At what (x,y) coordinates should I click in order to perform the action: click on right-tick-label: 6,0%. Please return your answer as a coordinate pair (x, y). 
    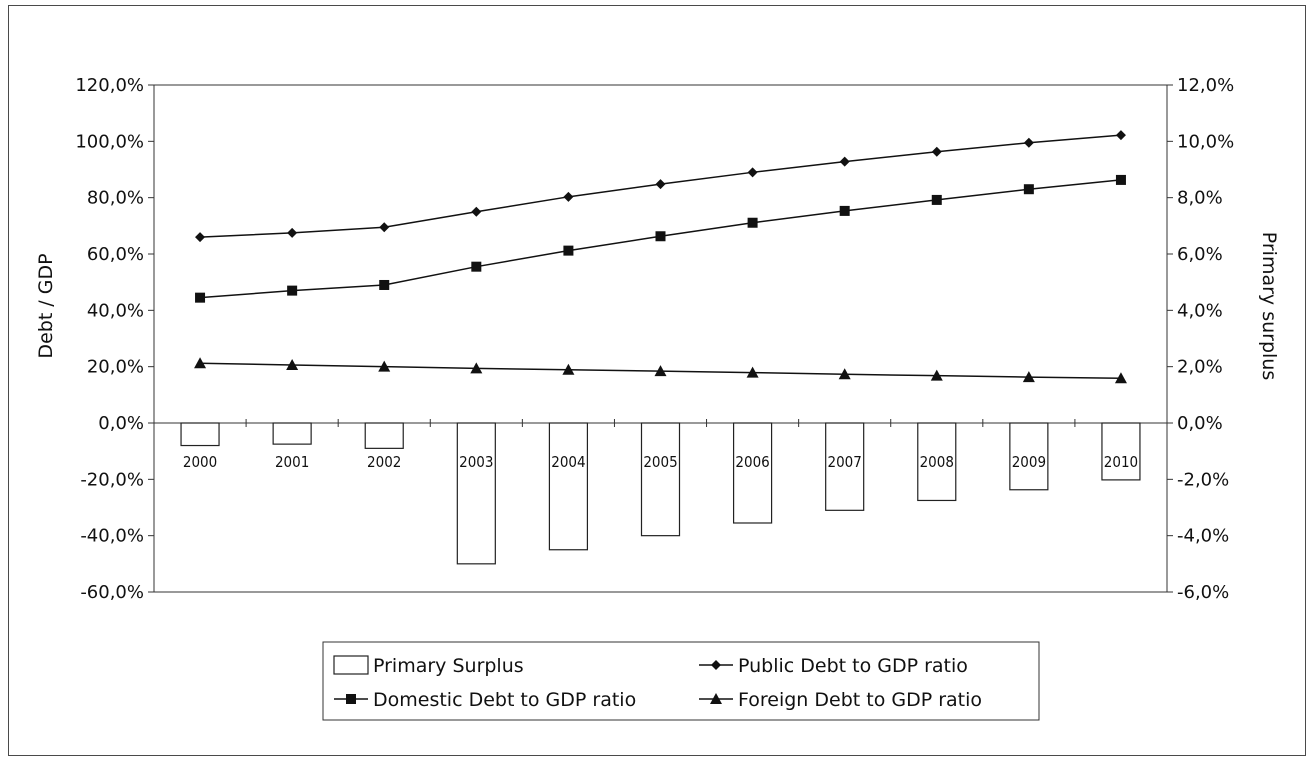
    Looking at the image, I should click on (1200, 254).